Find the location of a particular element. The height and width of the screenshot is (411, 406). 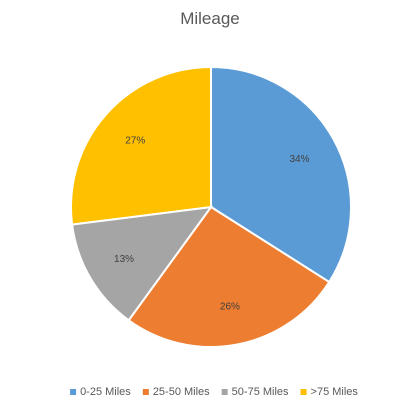

slice-label-4: 27% is located at coordinates (135, 141).